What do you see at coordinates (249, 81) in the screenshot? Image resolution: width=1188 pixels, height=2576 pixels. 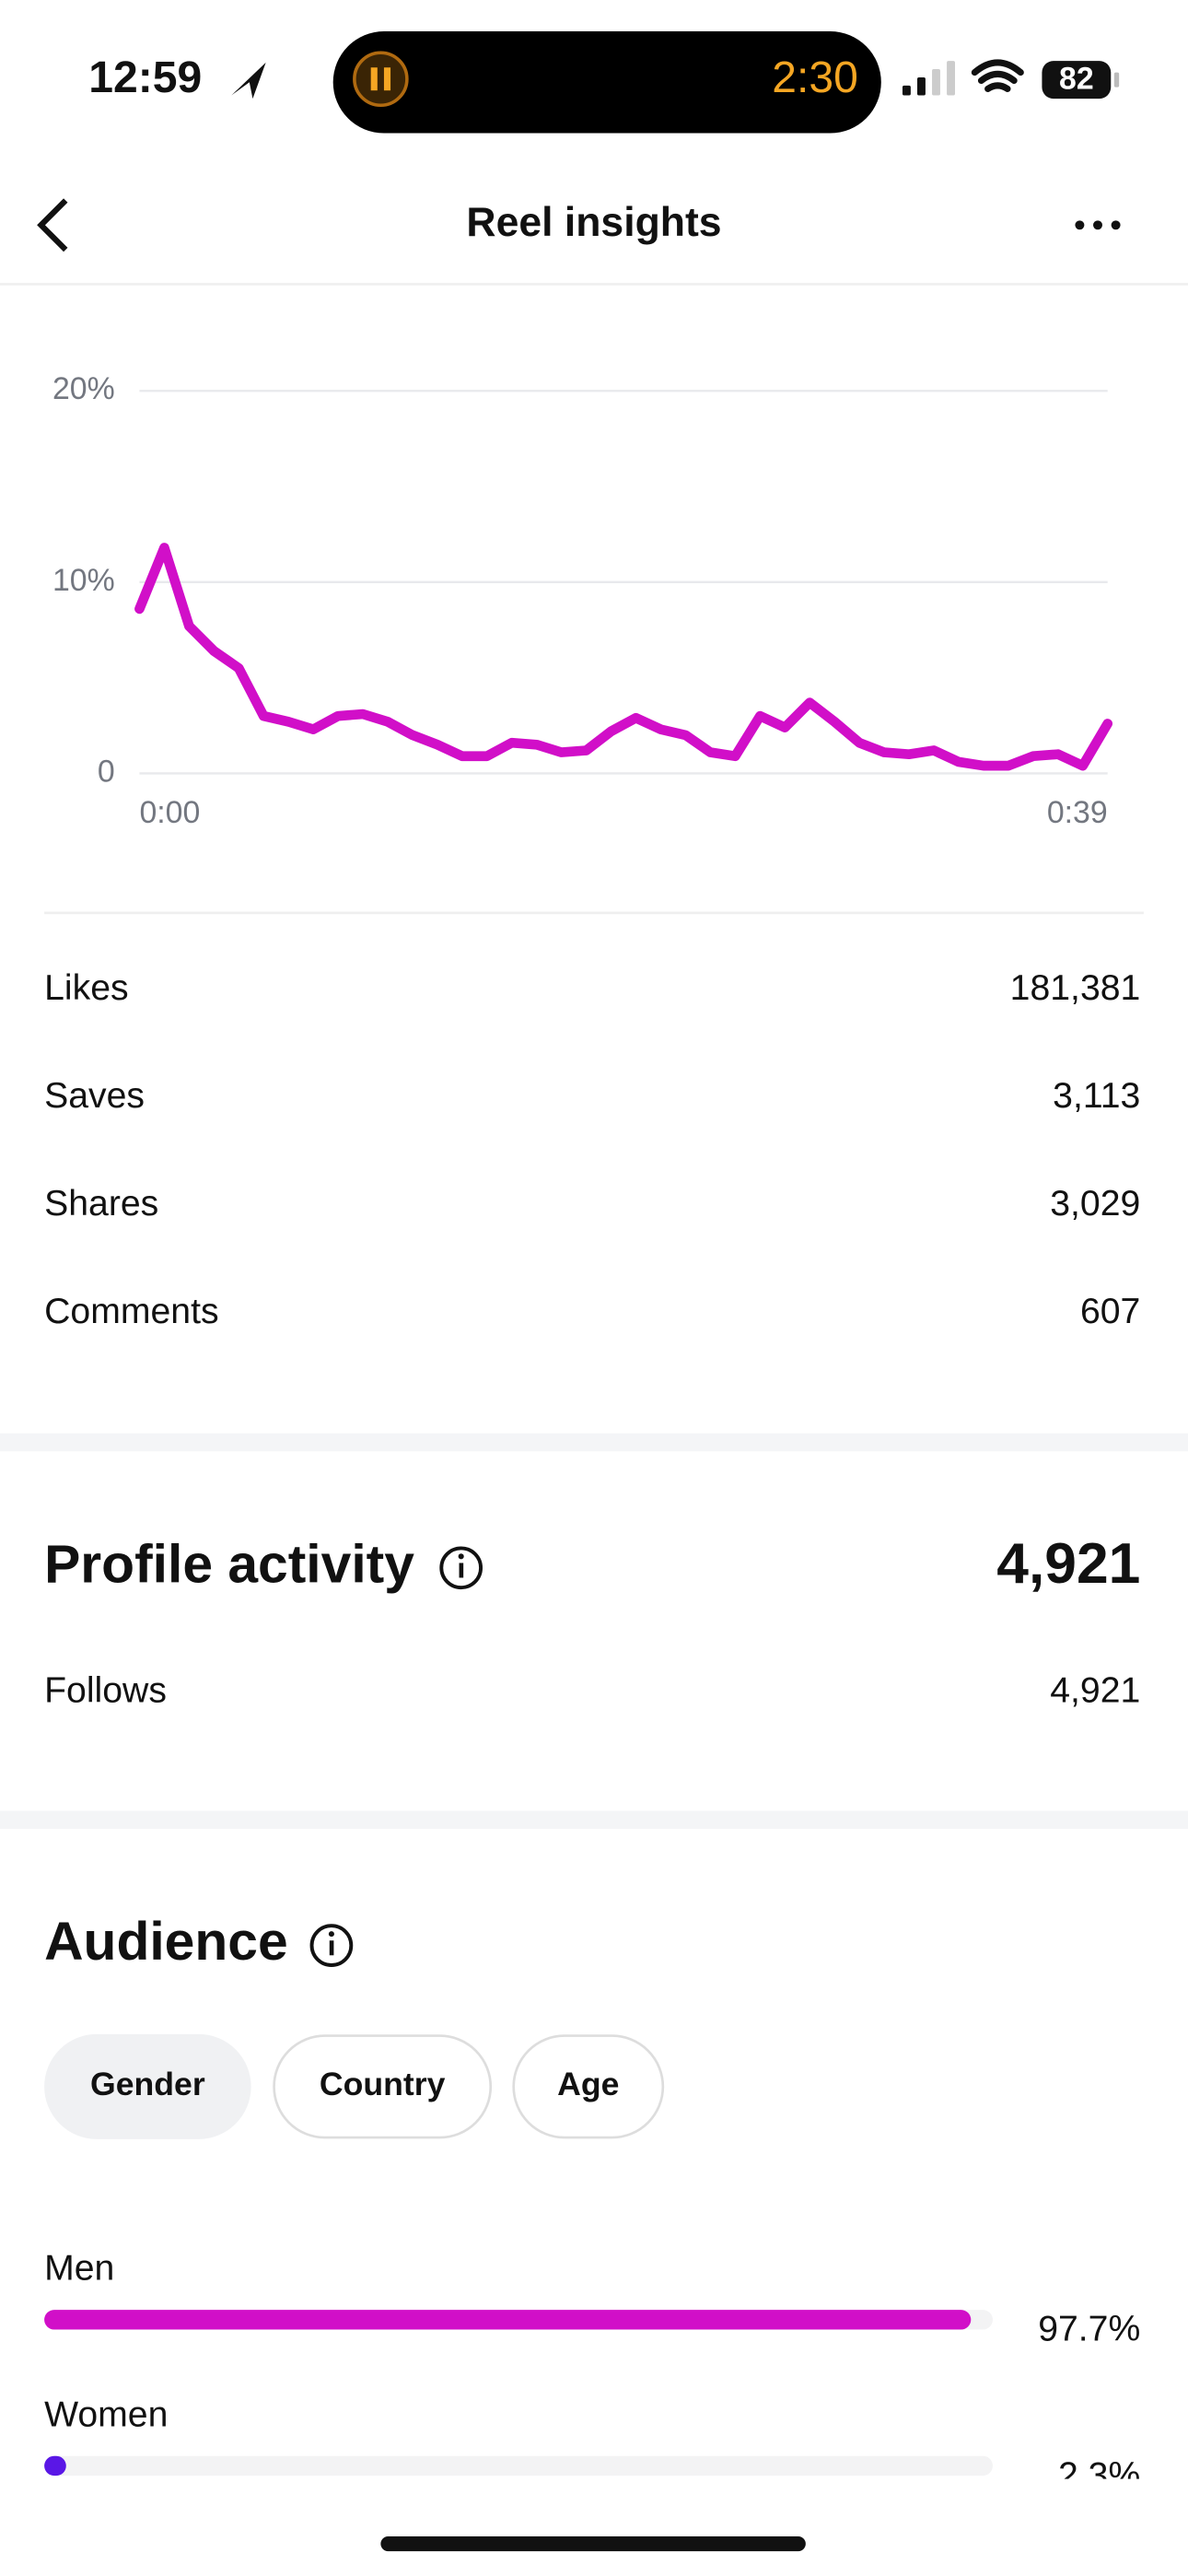 I see `location-icon` at bounding box center [249, 81].